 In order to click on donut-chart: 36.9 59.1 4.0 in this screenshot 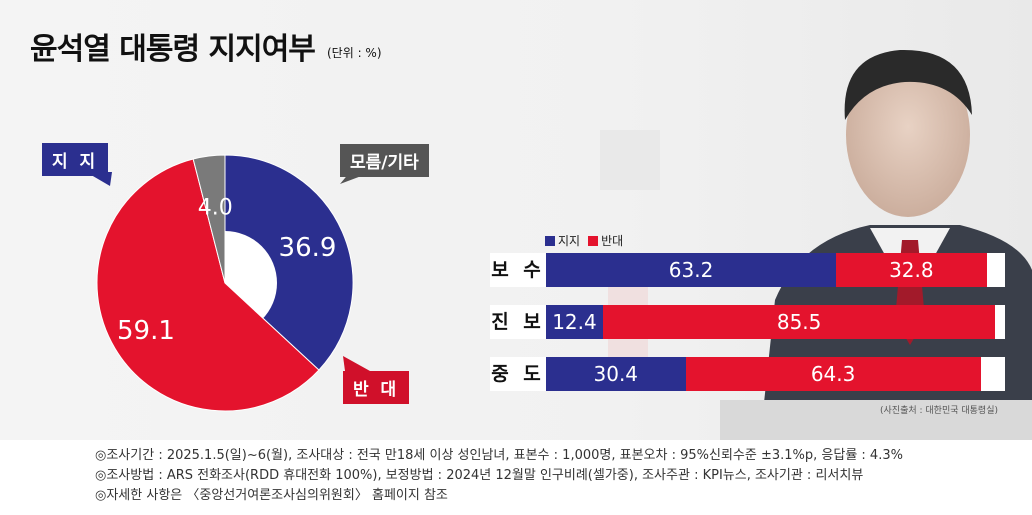, I will do `click(225, 283)`.